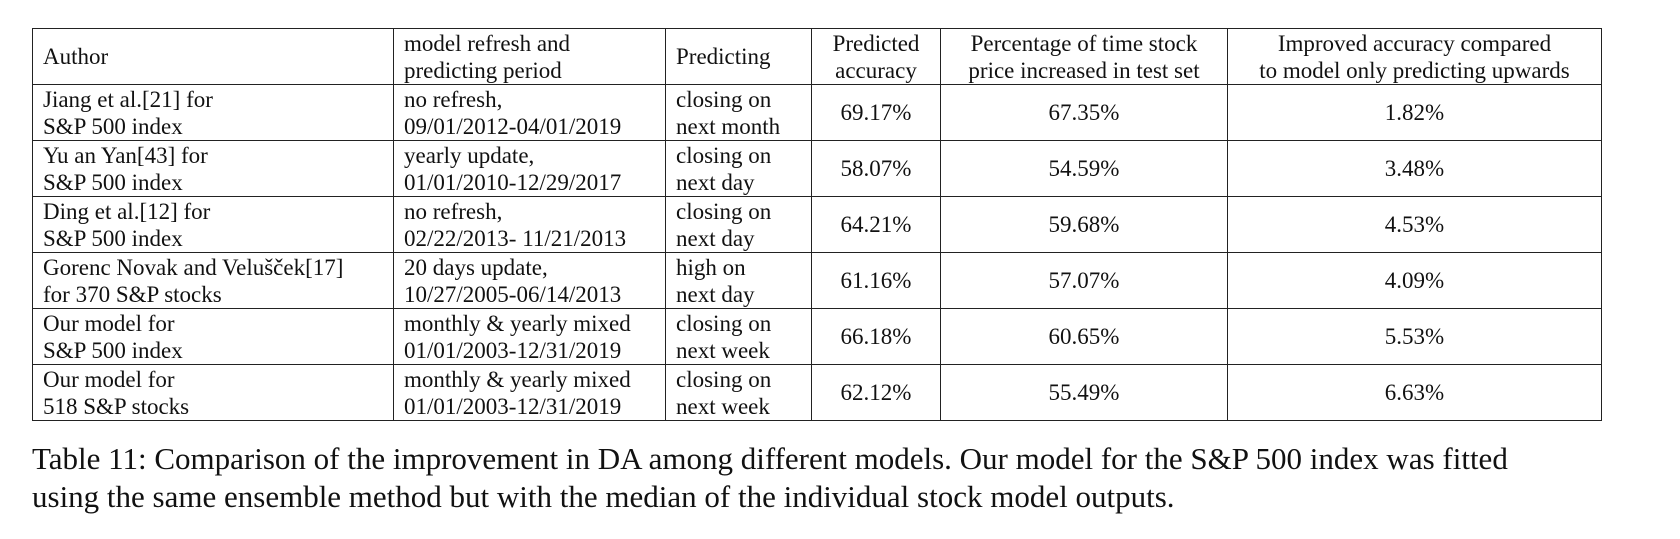 Image resolution: width=1680 pixels, height=539 pixels. Describe the element at coordinates (876, 280) in the screenshot. I see `cell-predicted-accuracy: 61.16%` at that location.